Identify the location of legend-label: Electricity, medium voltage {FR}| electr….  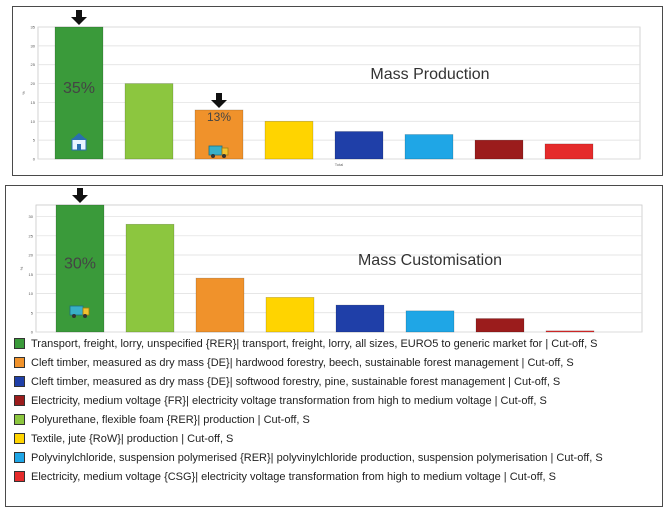
(289, 401).